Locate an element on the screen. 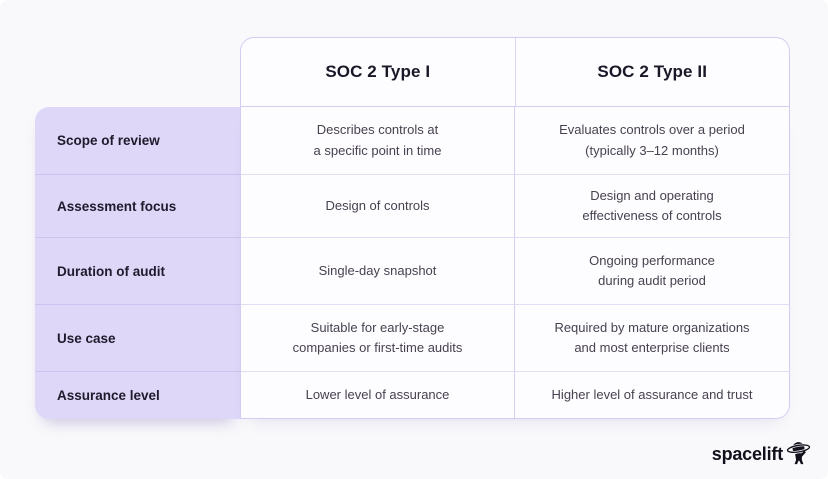 The image size is (828, 479). row-label-duration-of-audit: Duration of audit is located at coordinates (137, 271).